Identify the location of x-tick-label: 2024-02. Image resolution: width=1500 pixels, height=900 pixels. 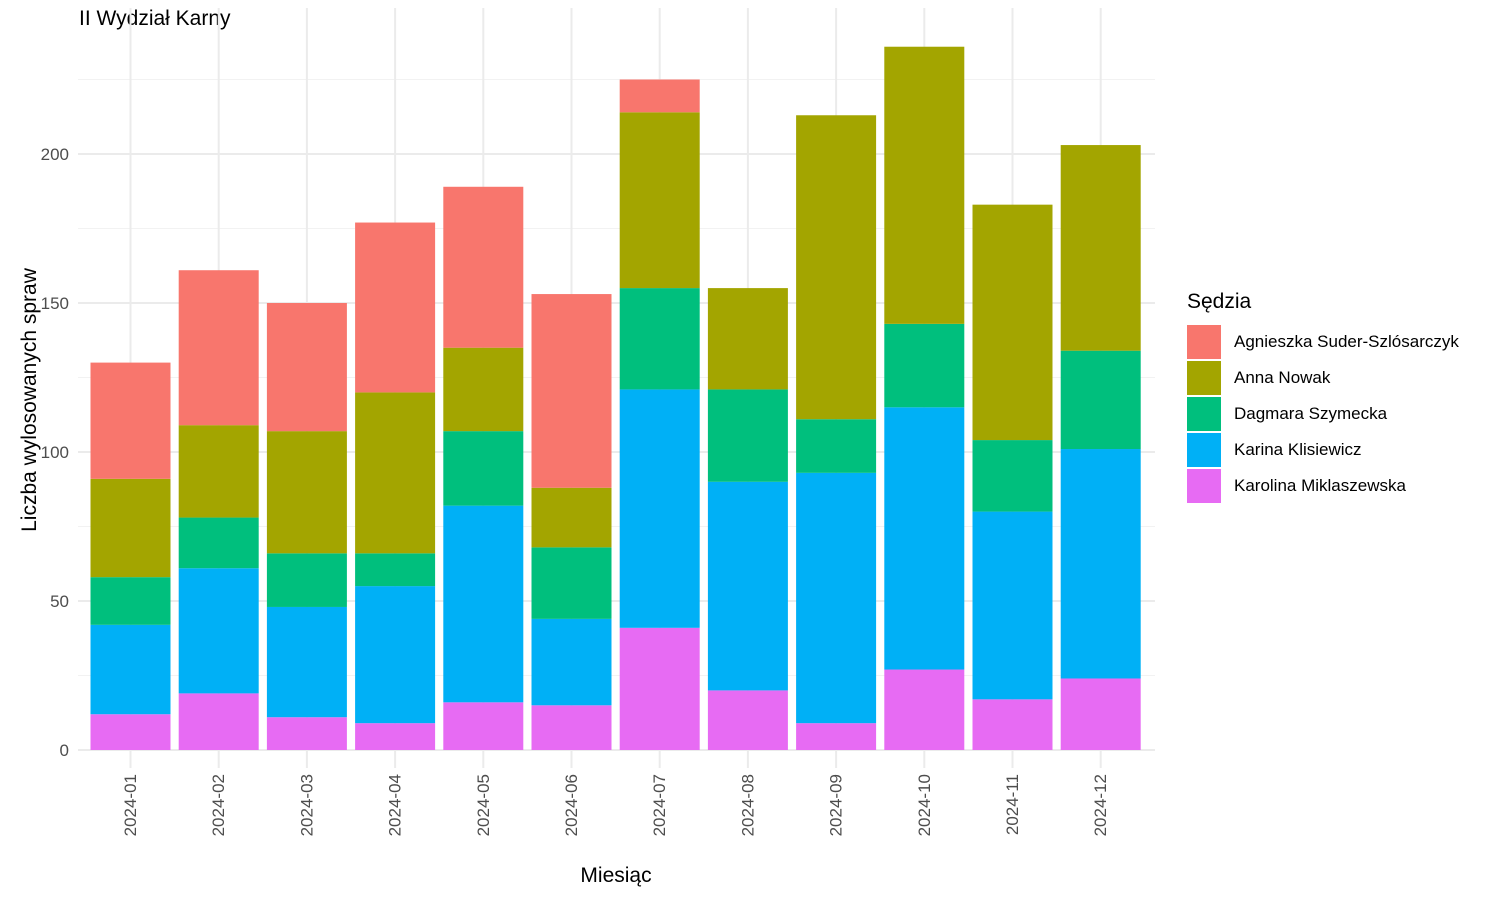
(218, 805).